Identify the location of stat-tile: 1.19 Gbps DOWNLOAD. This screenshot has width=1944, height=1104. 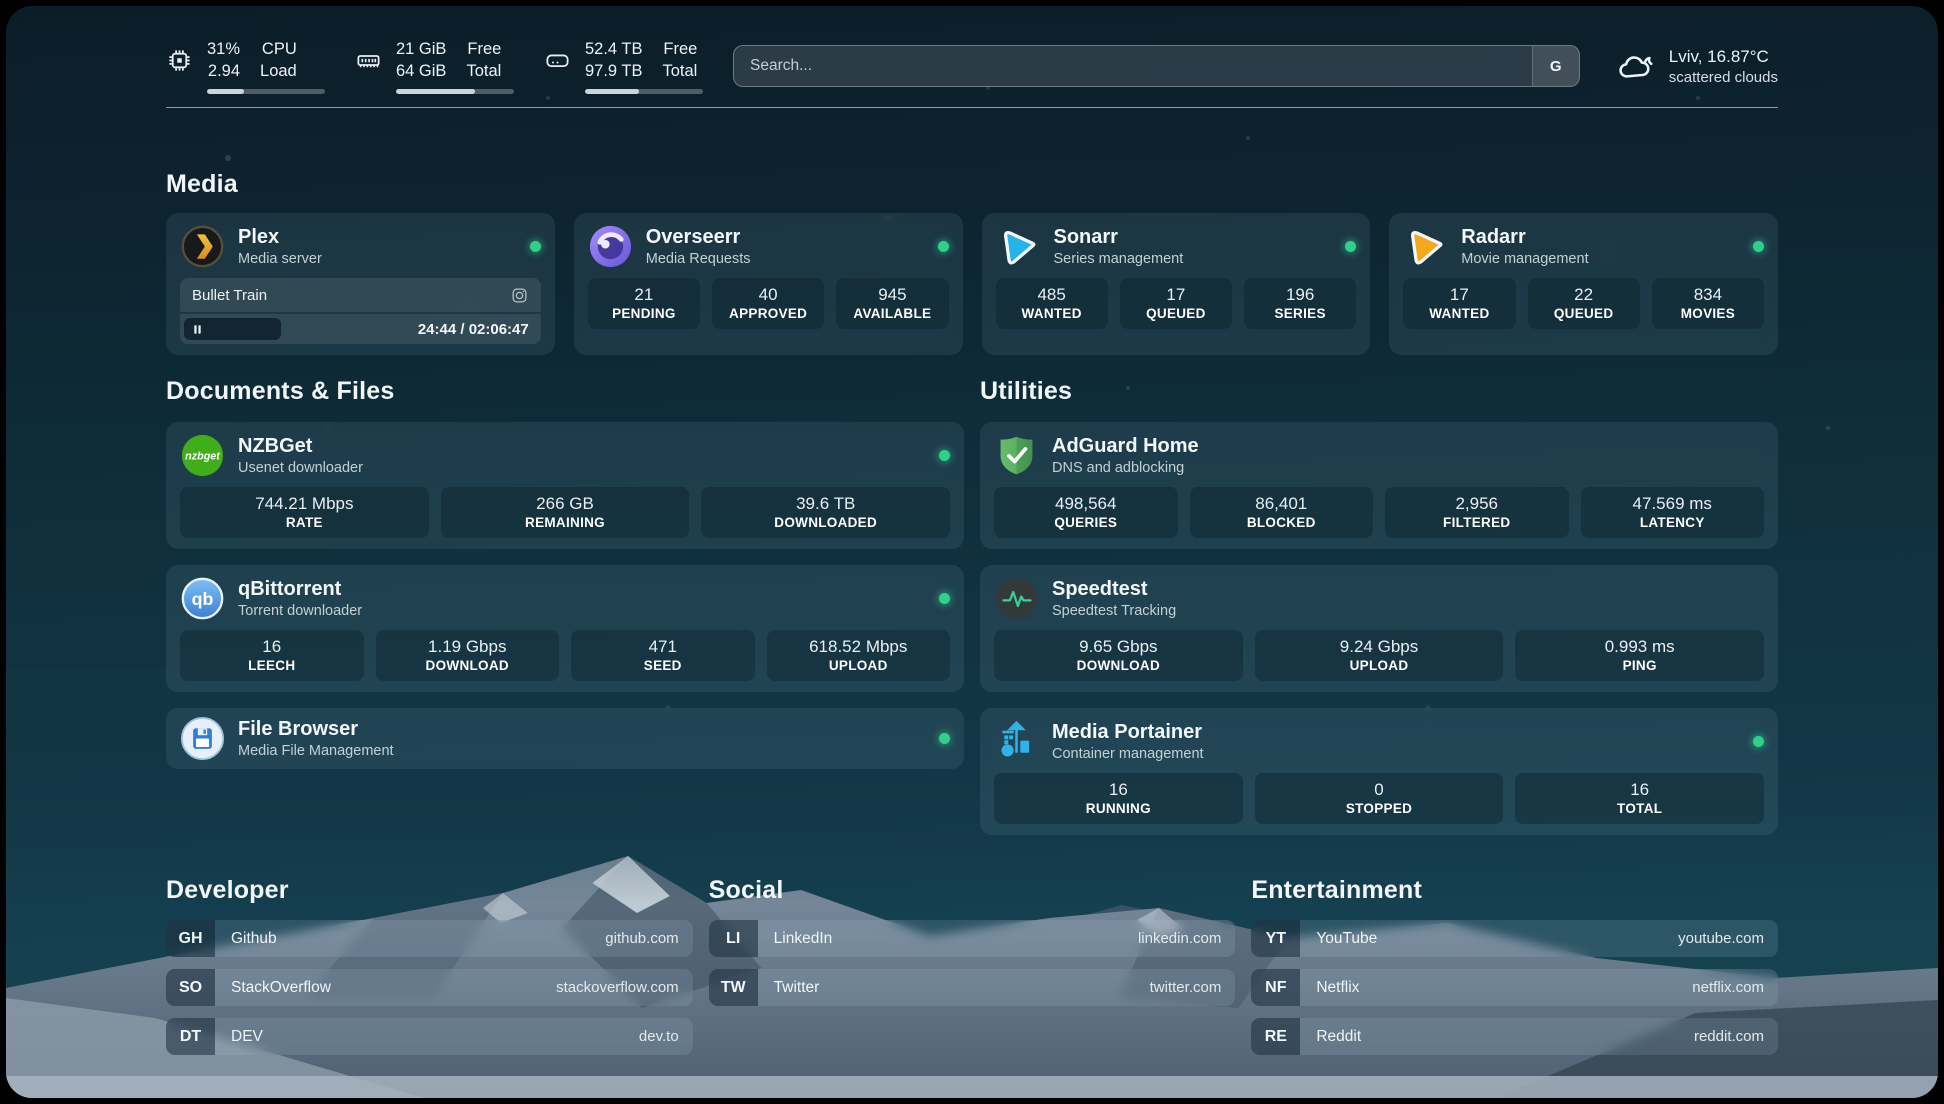
(467, 655).